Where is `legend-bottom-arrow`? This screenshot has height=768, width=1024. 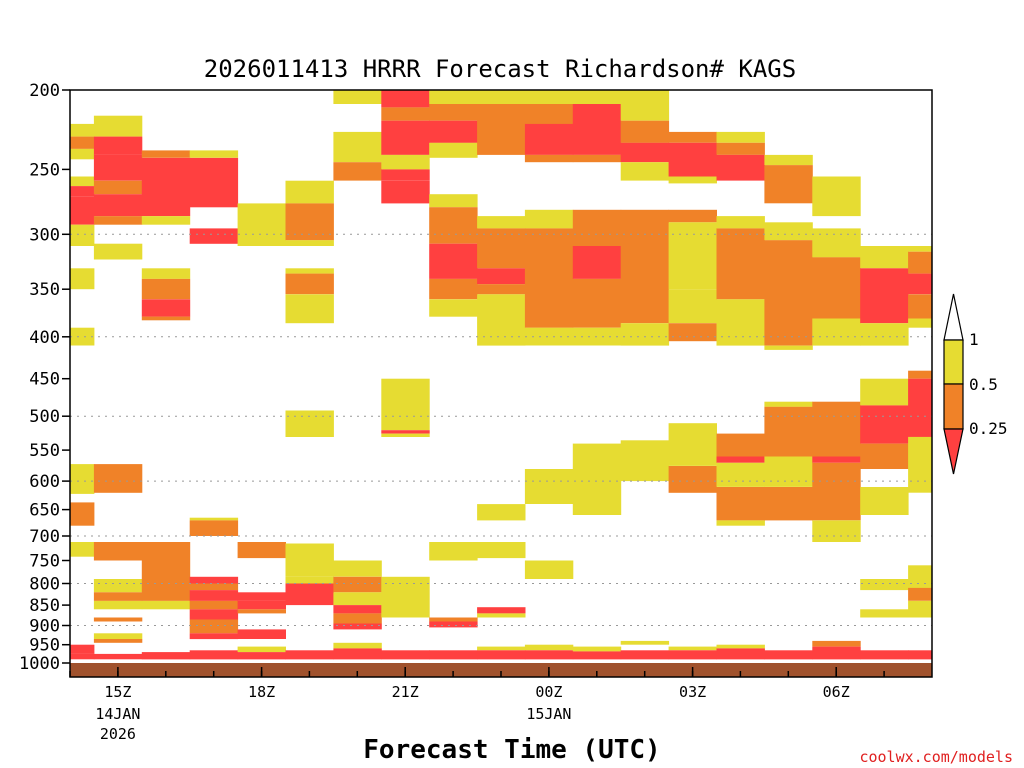 legend-bottom-arrow is located at coordinates (953, 451).